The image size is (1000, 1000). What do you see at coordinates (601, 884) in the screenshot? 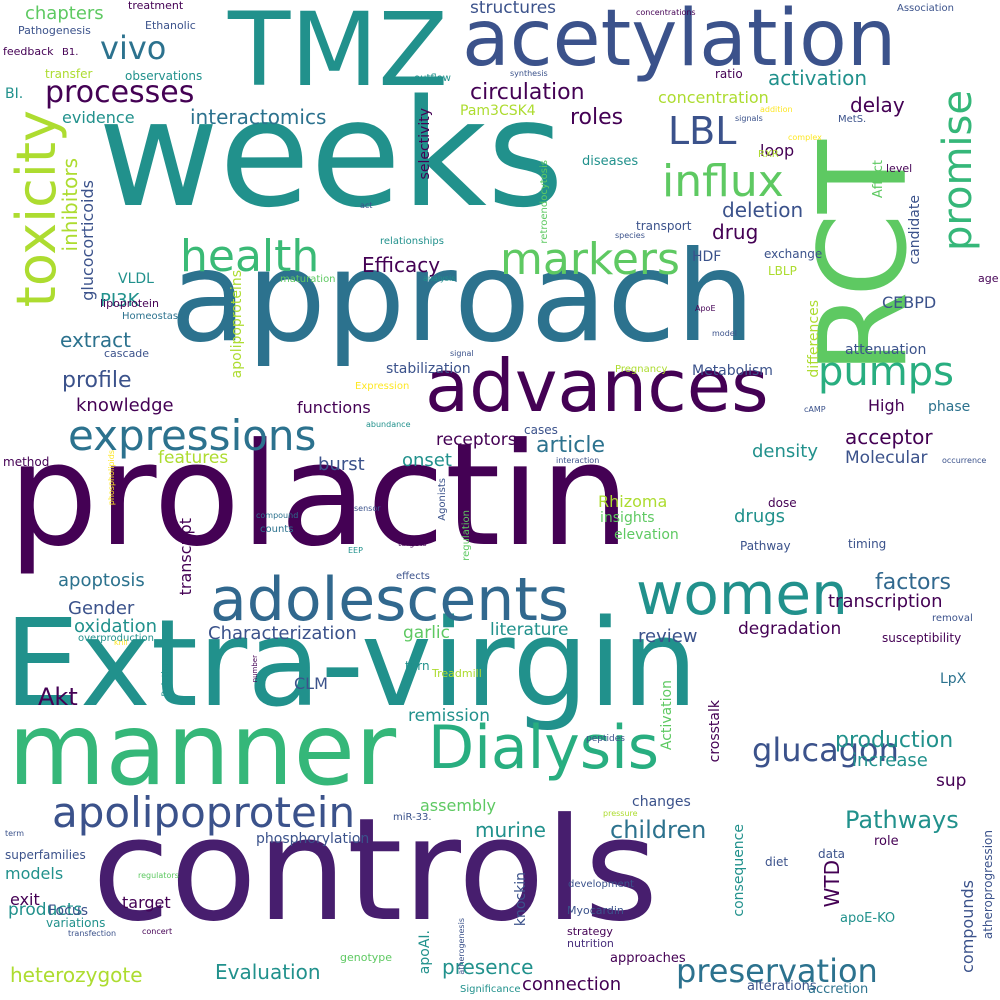
I see `word-development: development` at bounding box center [601, 884].